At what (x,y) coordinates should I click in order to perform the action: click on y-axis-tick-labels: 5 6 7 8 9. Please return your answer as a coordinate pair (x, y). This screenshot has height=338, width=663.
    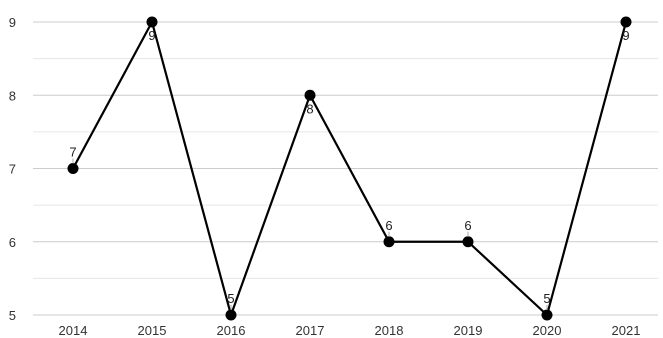
    Looking at the image, I should click on (12, 169).